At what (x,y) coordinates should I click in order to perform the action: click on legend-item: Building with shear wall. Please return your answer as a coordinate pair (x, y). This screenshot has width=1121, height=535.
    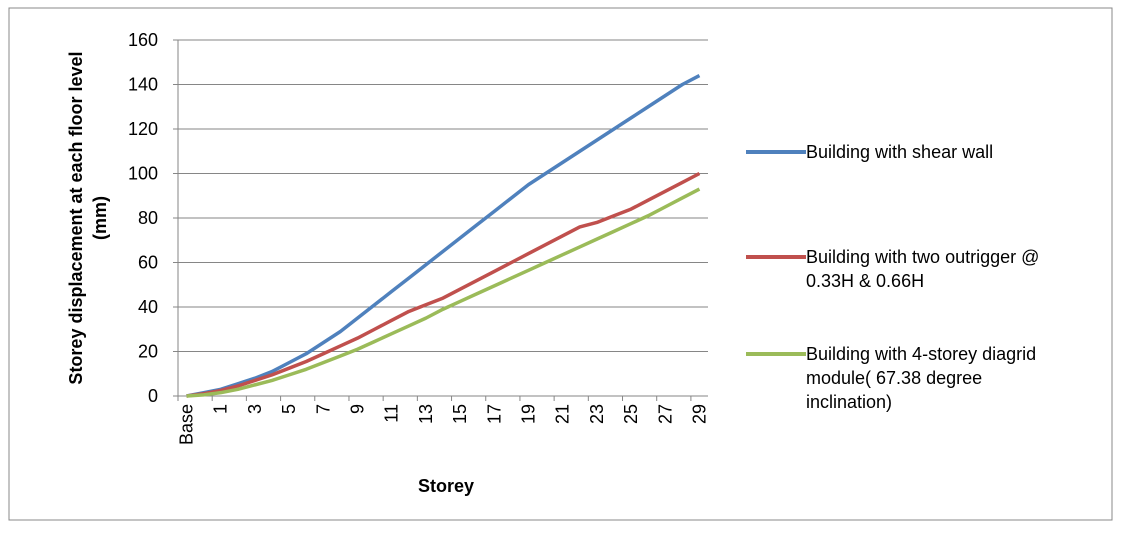
    Looking at the image, I should click on (896, 152).